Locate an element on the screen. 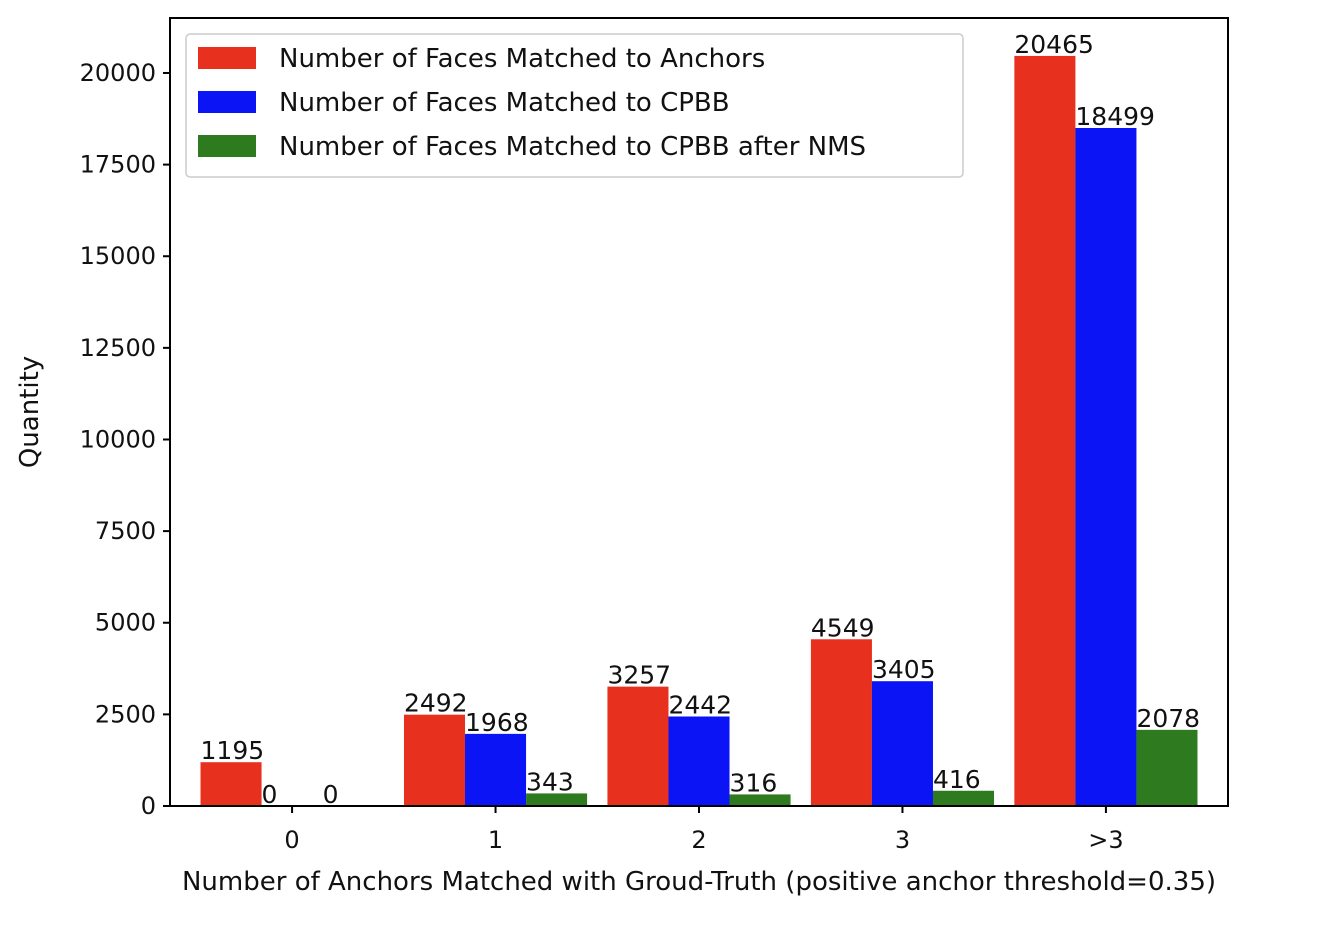 The image size is (1326, 928). x-tick-label: 3 is located at coordinates (902, 840).